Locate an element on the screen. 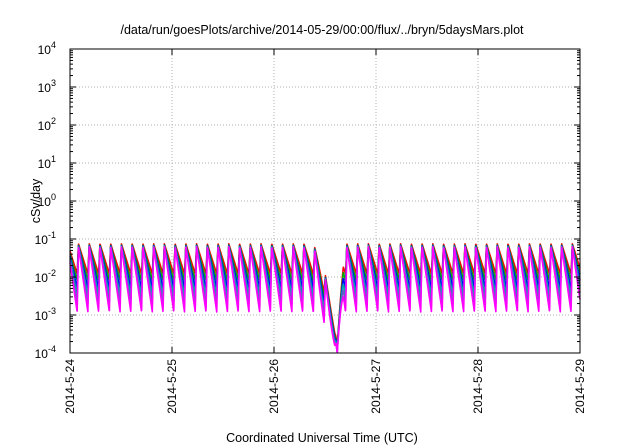 The image size is (640, 448). y-tick-label: 10⁻⁴ is located at coordinates (45, 352).